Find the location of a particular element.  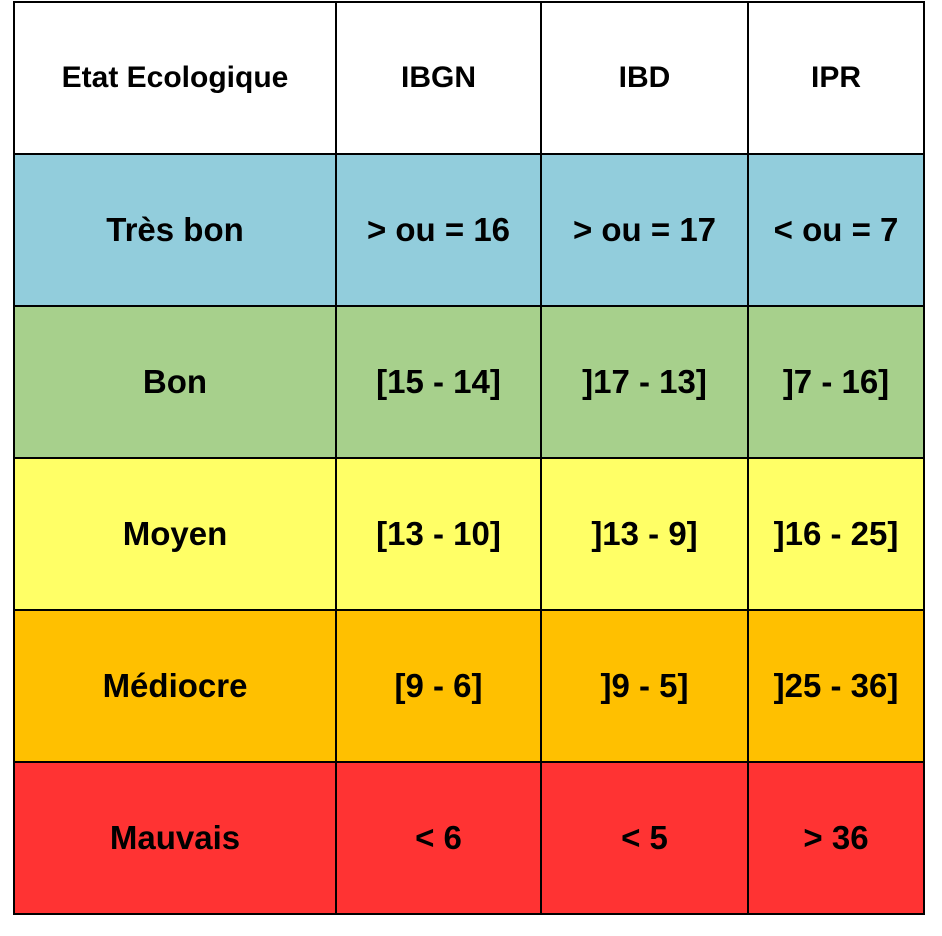

range-cell: ]13 - 9] is located at coordinates (644, 534).